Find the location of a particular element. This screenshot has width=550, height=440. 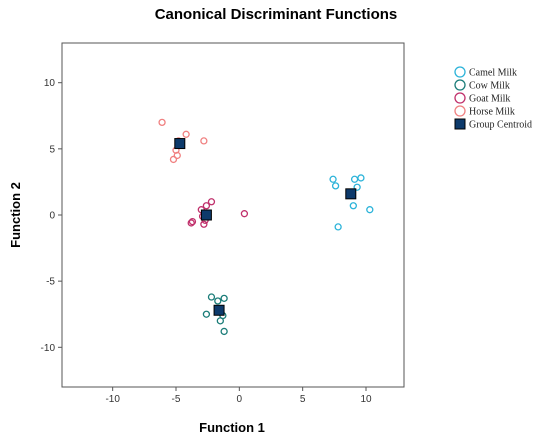

legend-label-horse-milk: Horse Milk is located at coordinates (492, 112).